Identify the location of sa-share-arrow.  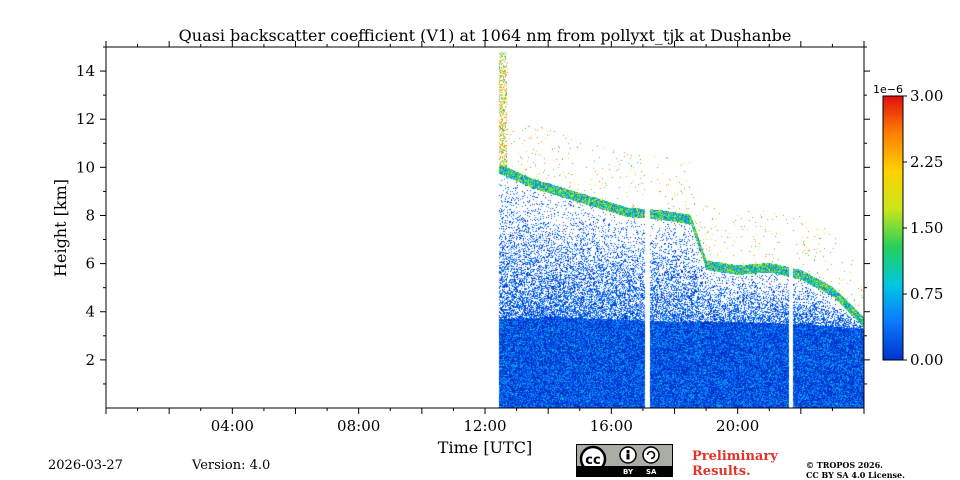
(651, 455).